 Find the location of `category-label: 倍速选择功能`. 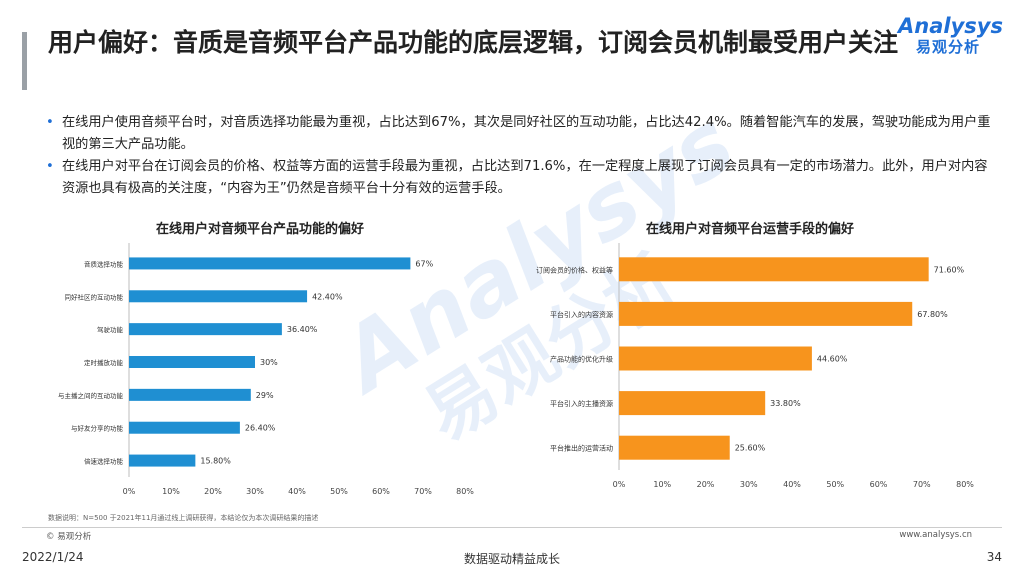

category-label: 倍速选择功能 is located at coordinates (104, 461).